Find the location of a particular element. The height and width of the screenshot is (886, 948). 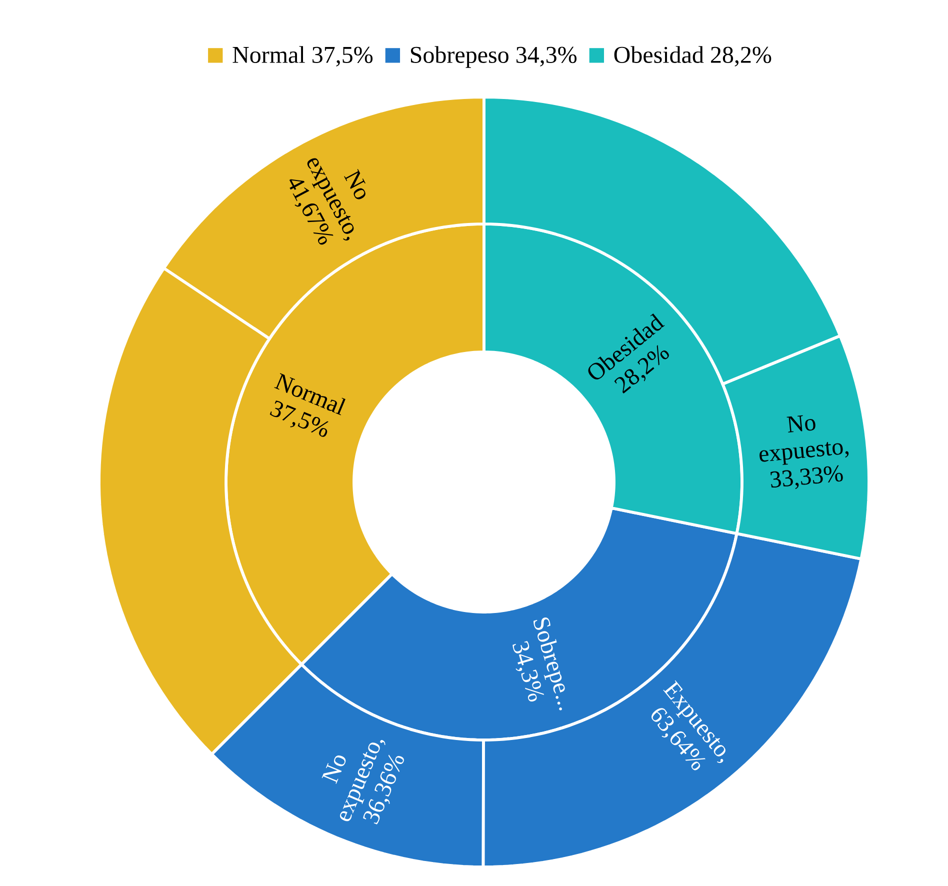

legend-label: Normal is located at coordinates (268, 54).